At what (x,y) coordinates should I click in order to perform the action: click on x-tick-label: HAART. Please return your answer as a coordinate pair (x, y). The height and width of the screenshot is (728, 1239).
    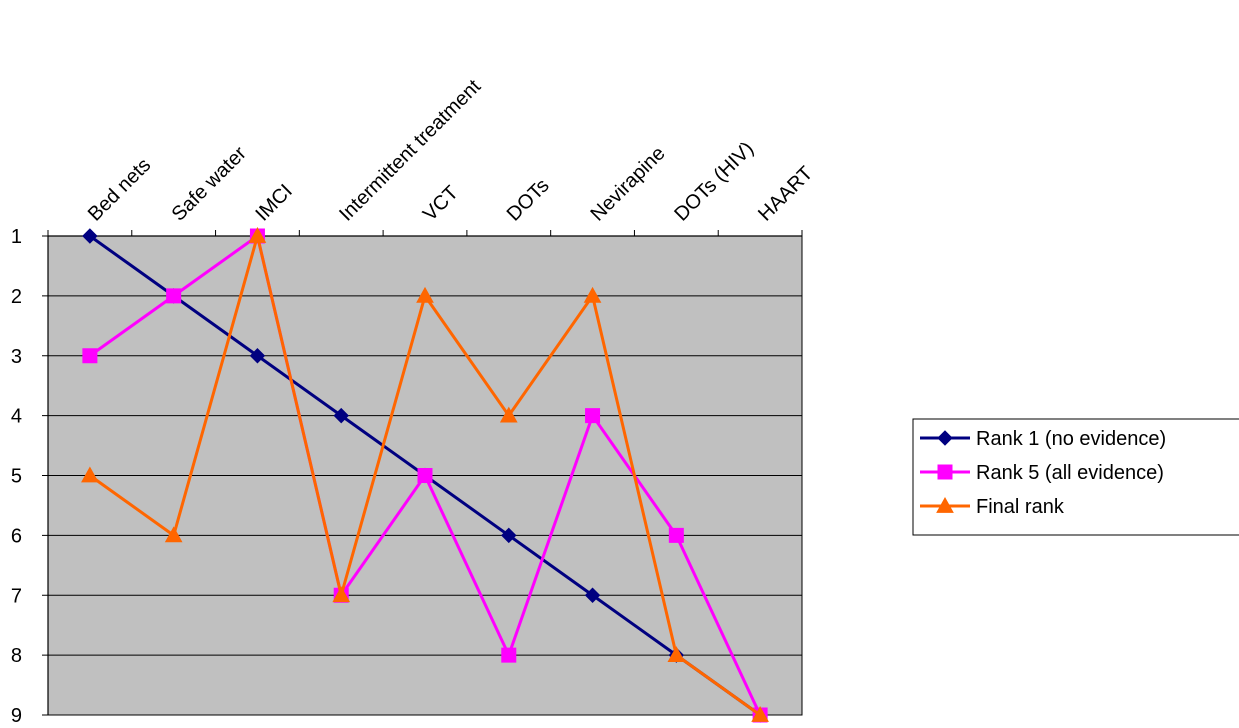
    Looking at the image, I should click on (785, 193).